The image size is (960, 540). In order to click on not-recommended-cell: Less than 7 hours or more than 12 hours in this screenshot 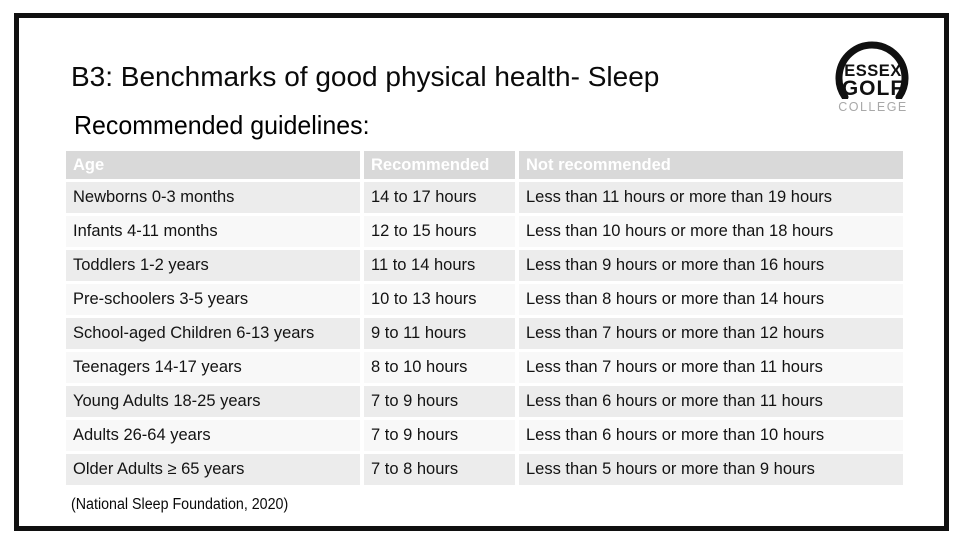, I will do `click(711, 333)`.